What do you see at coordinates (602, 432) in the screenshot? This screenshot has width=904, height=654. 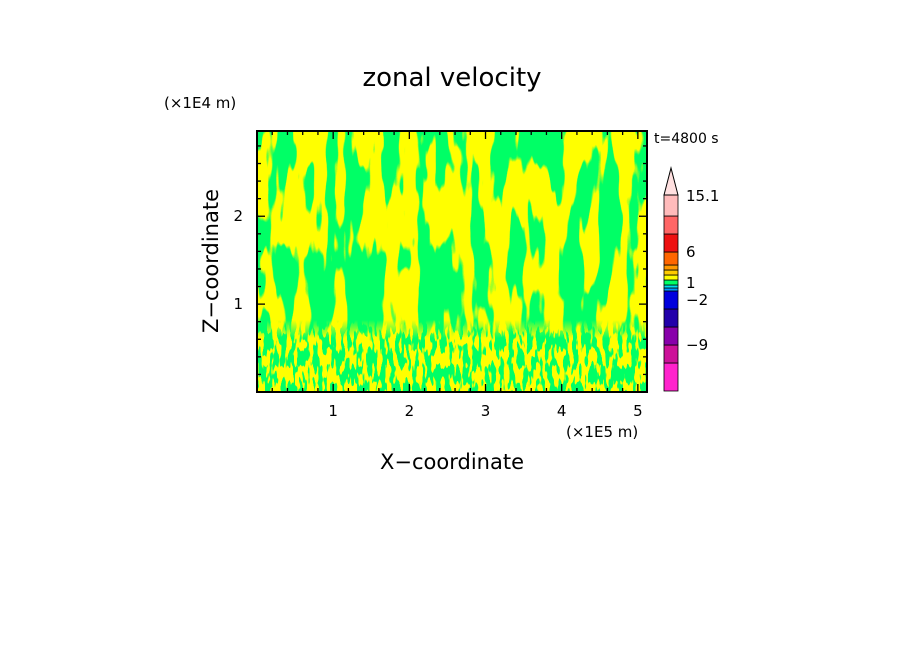 I see `x-unit-label: (×1E5 m)` at bounding box center [602, 432].